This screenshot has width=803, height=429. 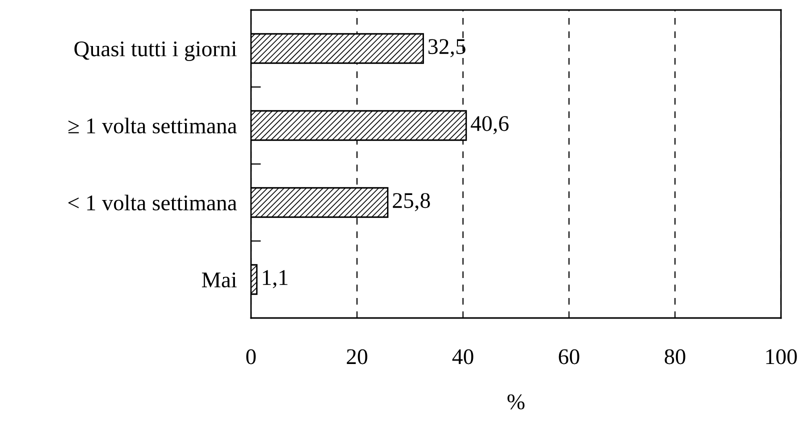 I want to click on x-tick-label: 20, so click(x=357, y=356).